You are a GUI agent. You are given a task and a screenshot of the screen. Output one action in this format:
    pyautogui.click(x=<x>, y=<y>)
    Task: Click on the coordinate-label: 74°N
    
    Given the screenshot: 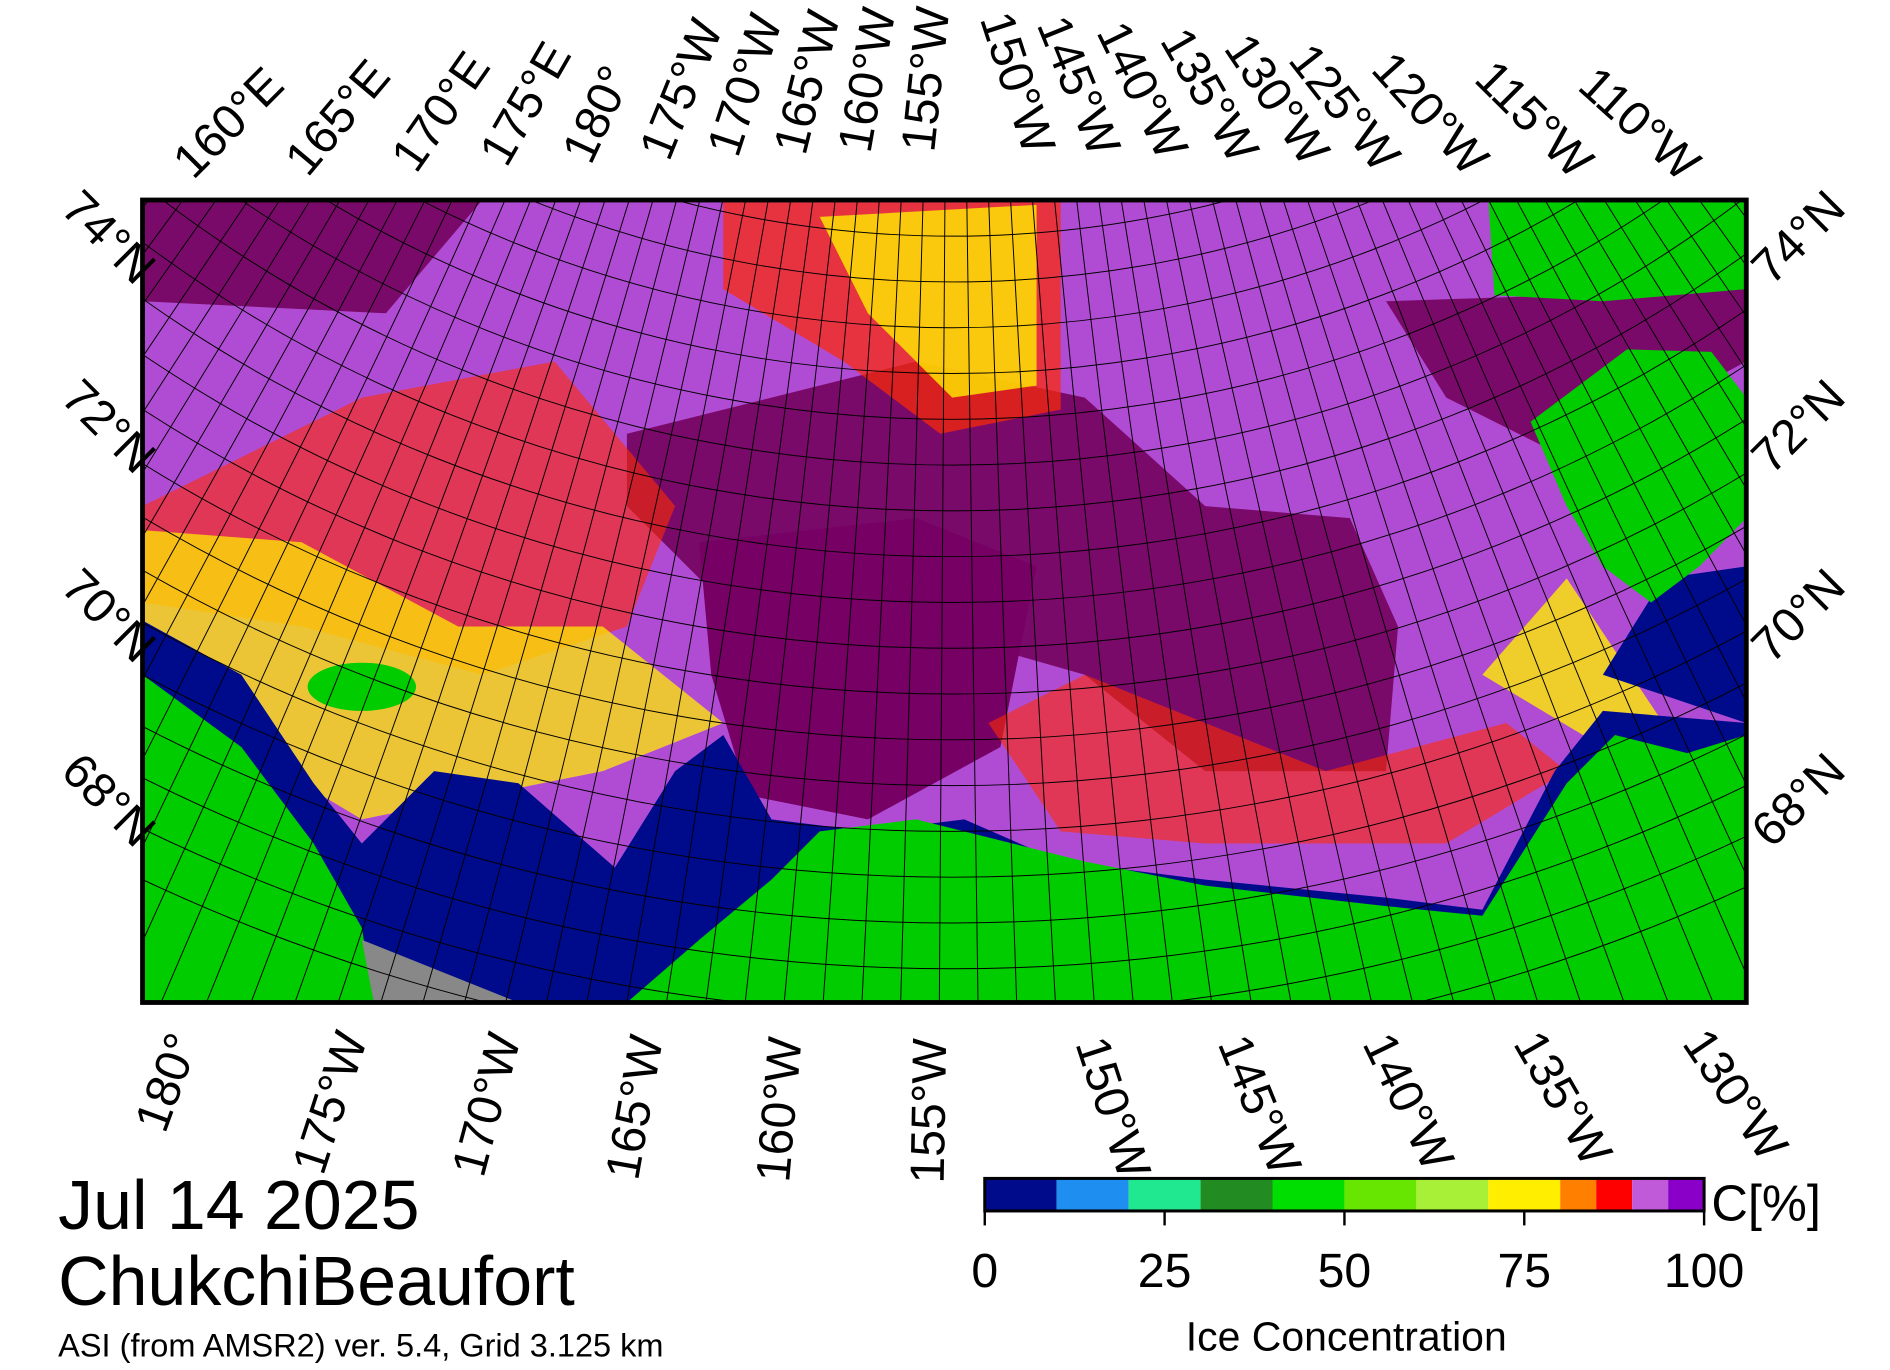 What is the action you would take?
    pyautogui.click(x=1798, y=237)
    